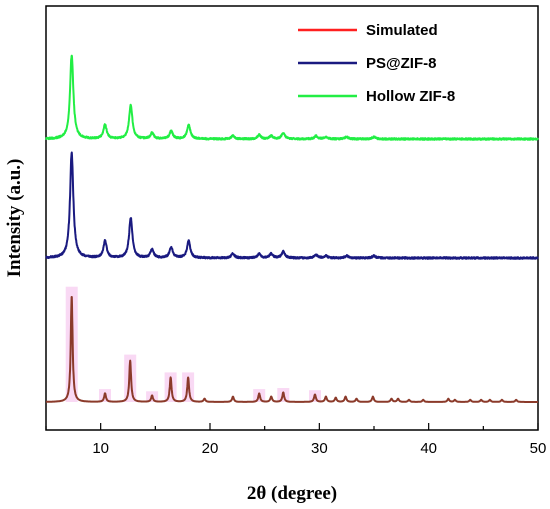 The width and height of the screenshot is (550, 509). I want to click on x-tick-label-20: 20, so click(210, 448).